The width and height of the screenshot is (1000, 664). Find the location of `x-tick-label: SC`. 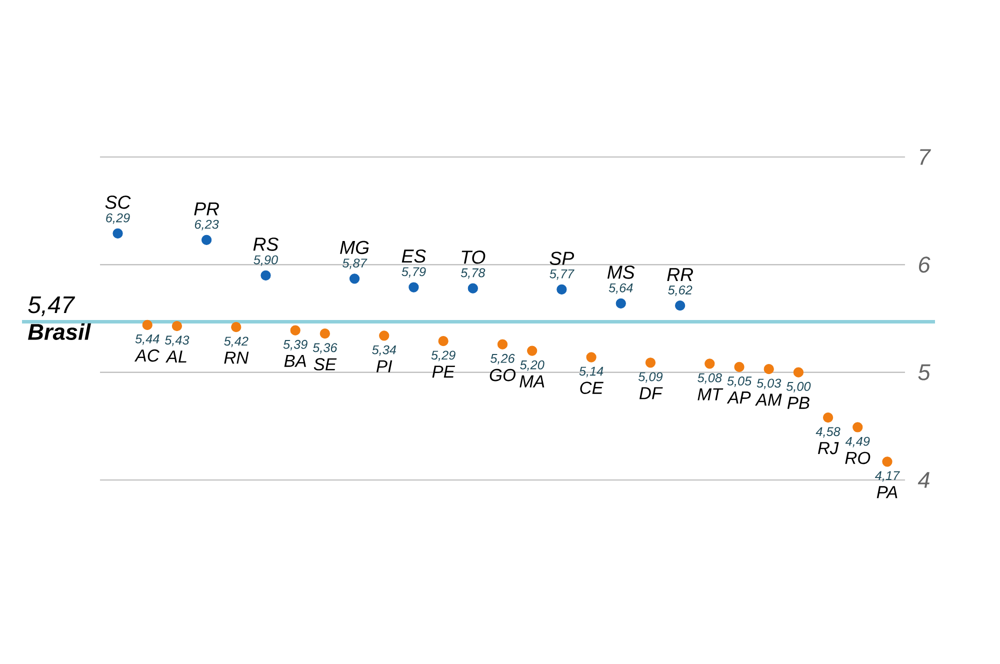

x-tick-label: SC is located at coordinates (118, 202).